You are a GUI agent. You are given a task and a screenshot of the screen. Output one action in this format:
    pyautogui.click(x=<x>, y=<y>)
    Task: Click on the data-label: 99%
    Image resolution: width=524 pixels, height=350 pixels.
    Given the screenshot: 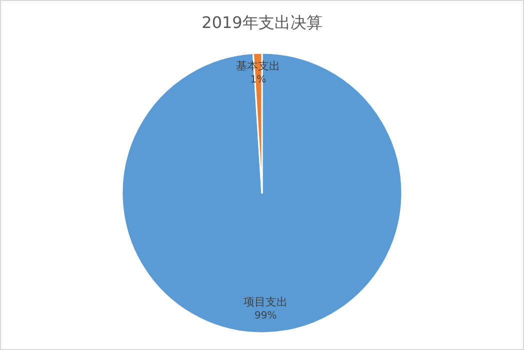 What is the action you would take?
    pyautogui.click(x=265, y=316)
    